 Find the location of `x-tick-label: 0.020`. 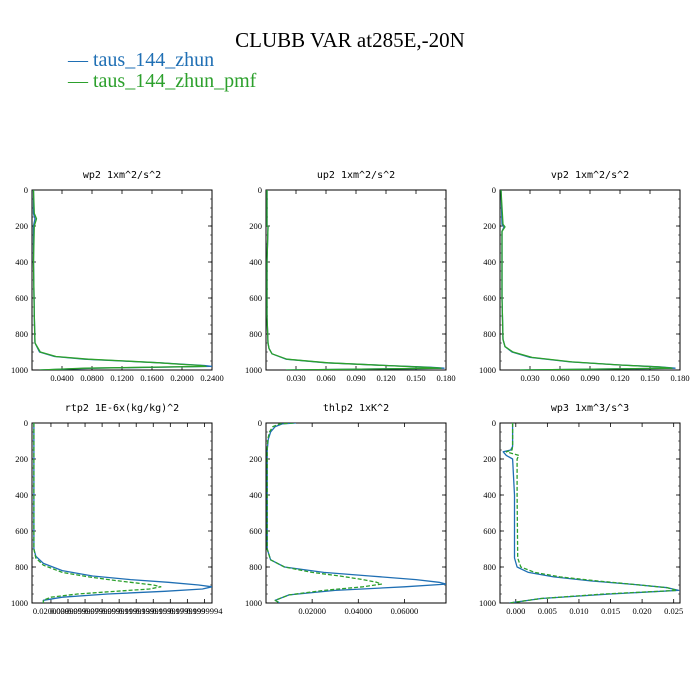

x-tick-label: 0.020 is located at coordinates (642, 611).